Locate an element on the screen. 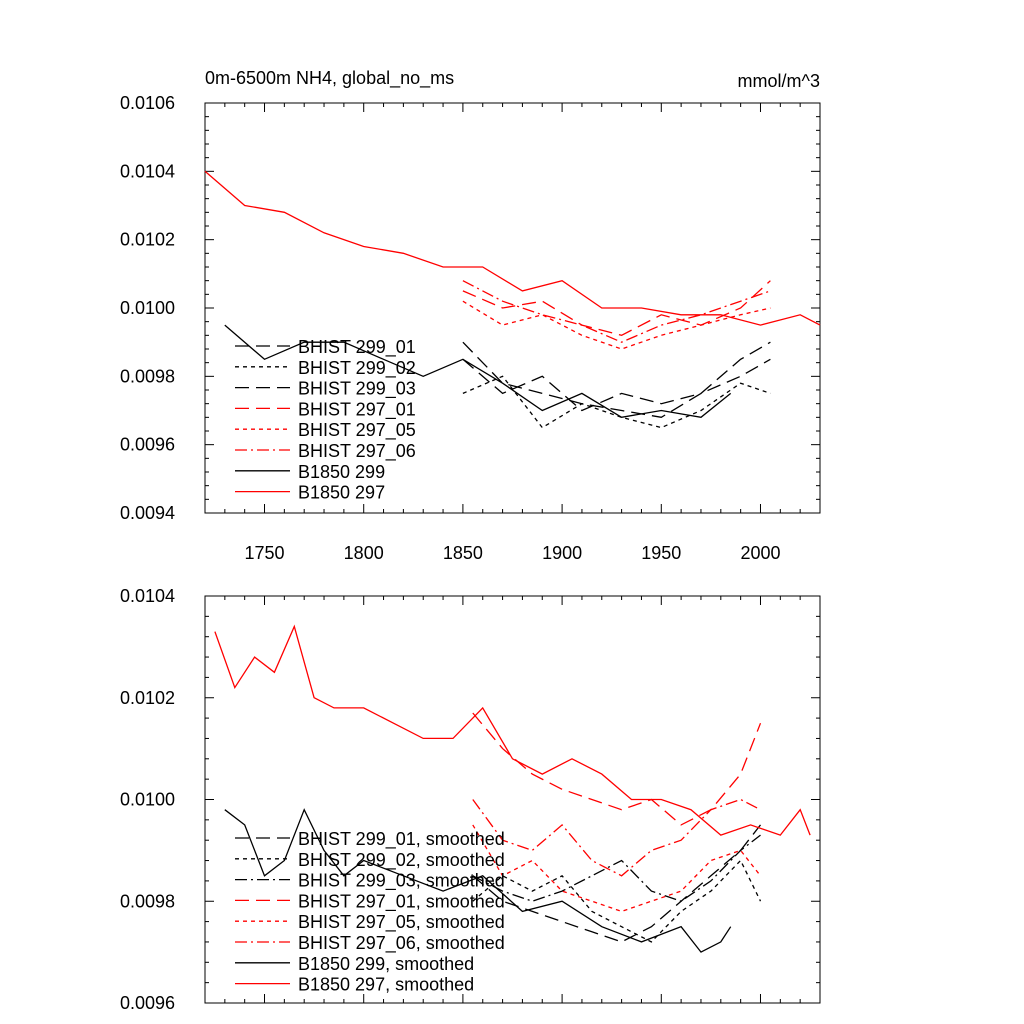  x-tick-label: 1850 is located at coordinates (463, 553).